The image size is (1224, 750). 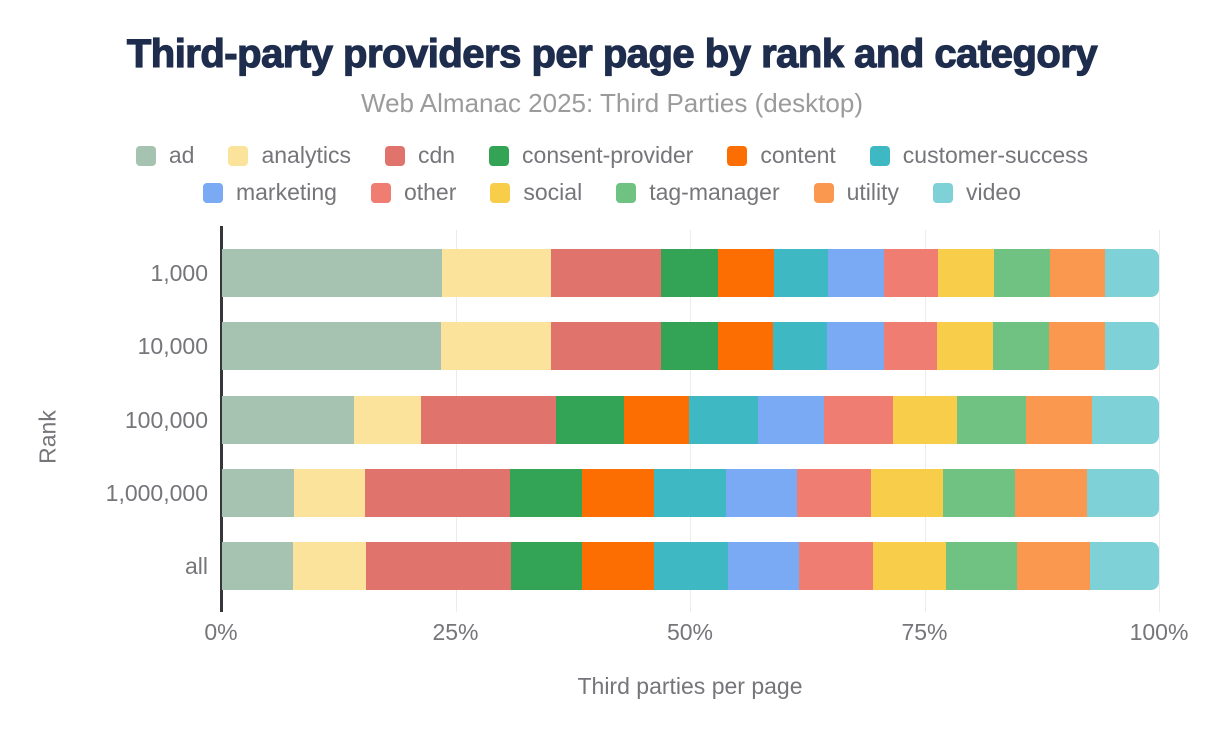 What do you see at coordinates (1159, 632) in the screenshot?
I see `x-tick-label: 100%` at bounding box center [1159, 632].